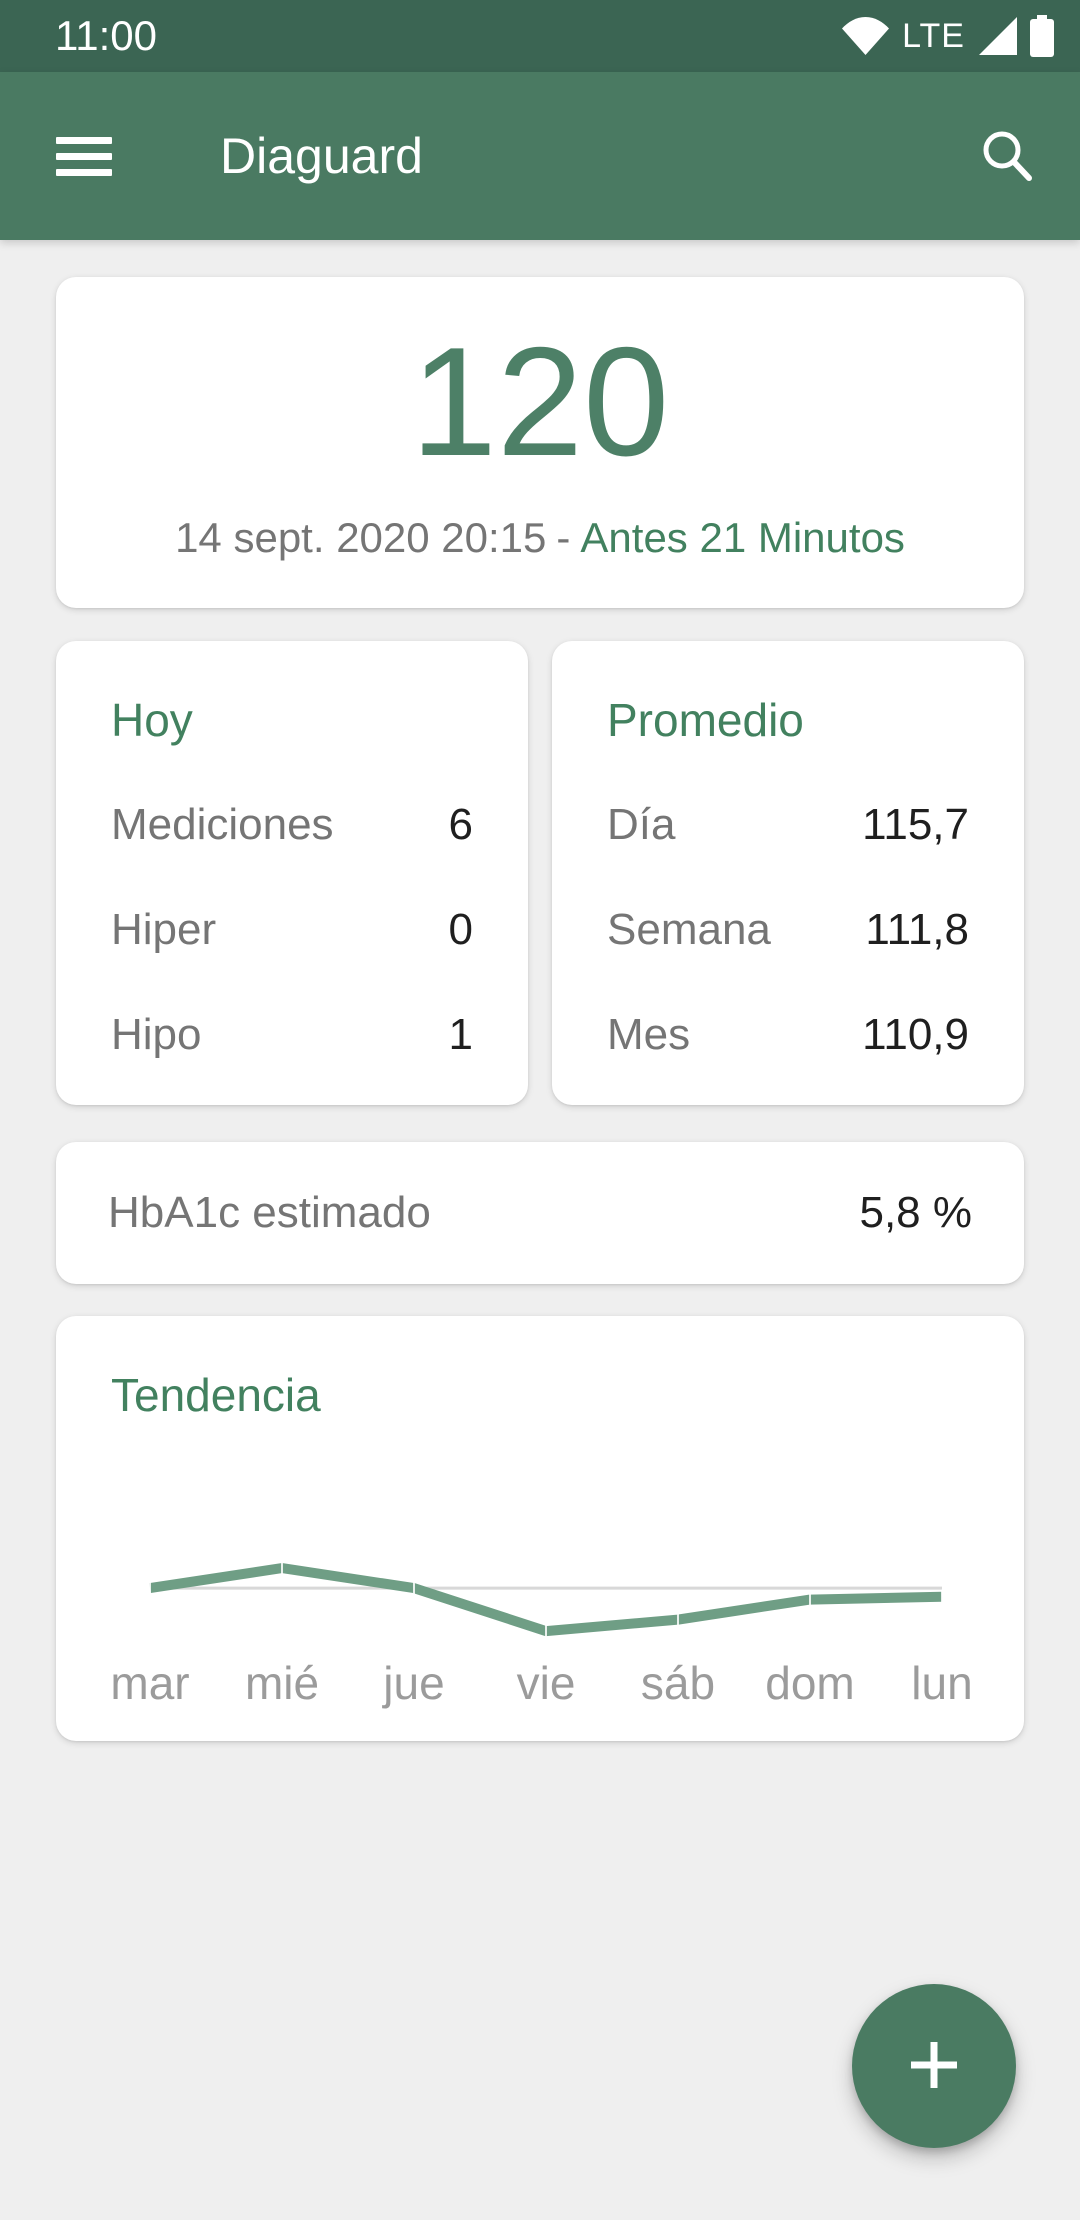  What do you see at coordinates (788, 1035) in the screenshot?
I see `table-row: Mes 110,9` at bounding box center [788, 1035].